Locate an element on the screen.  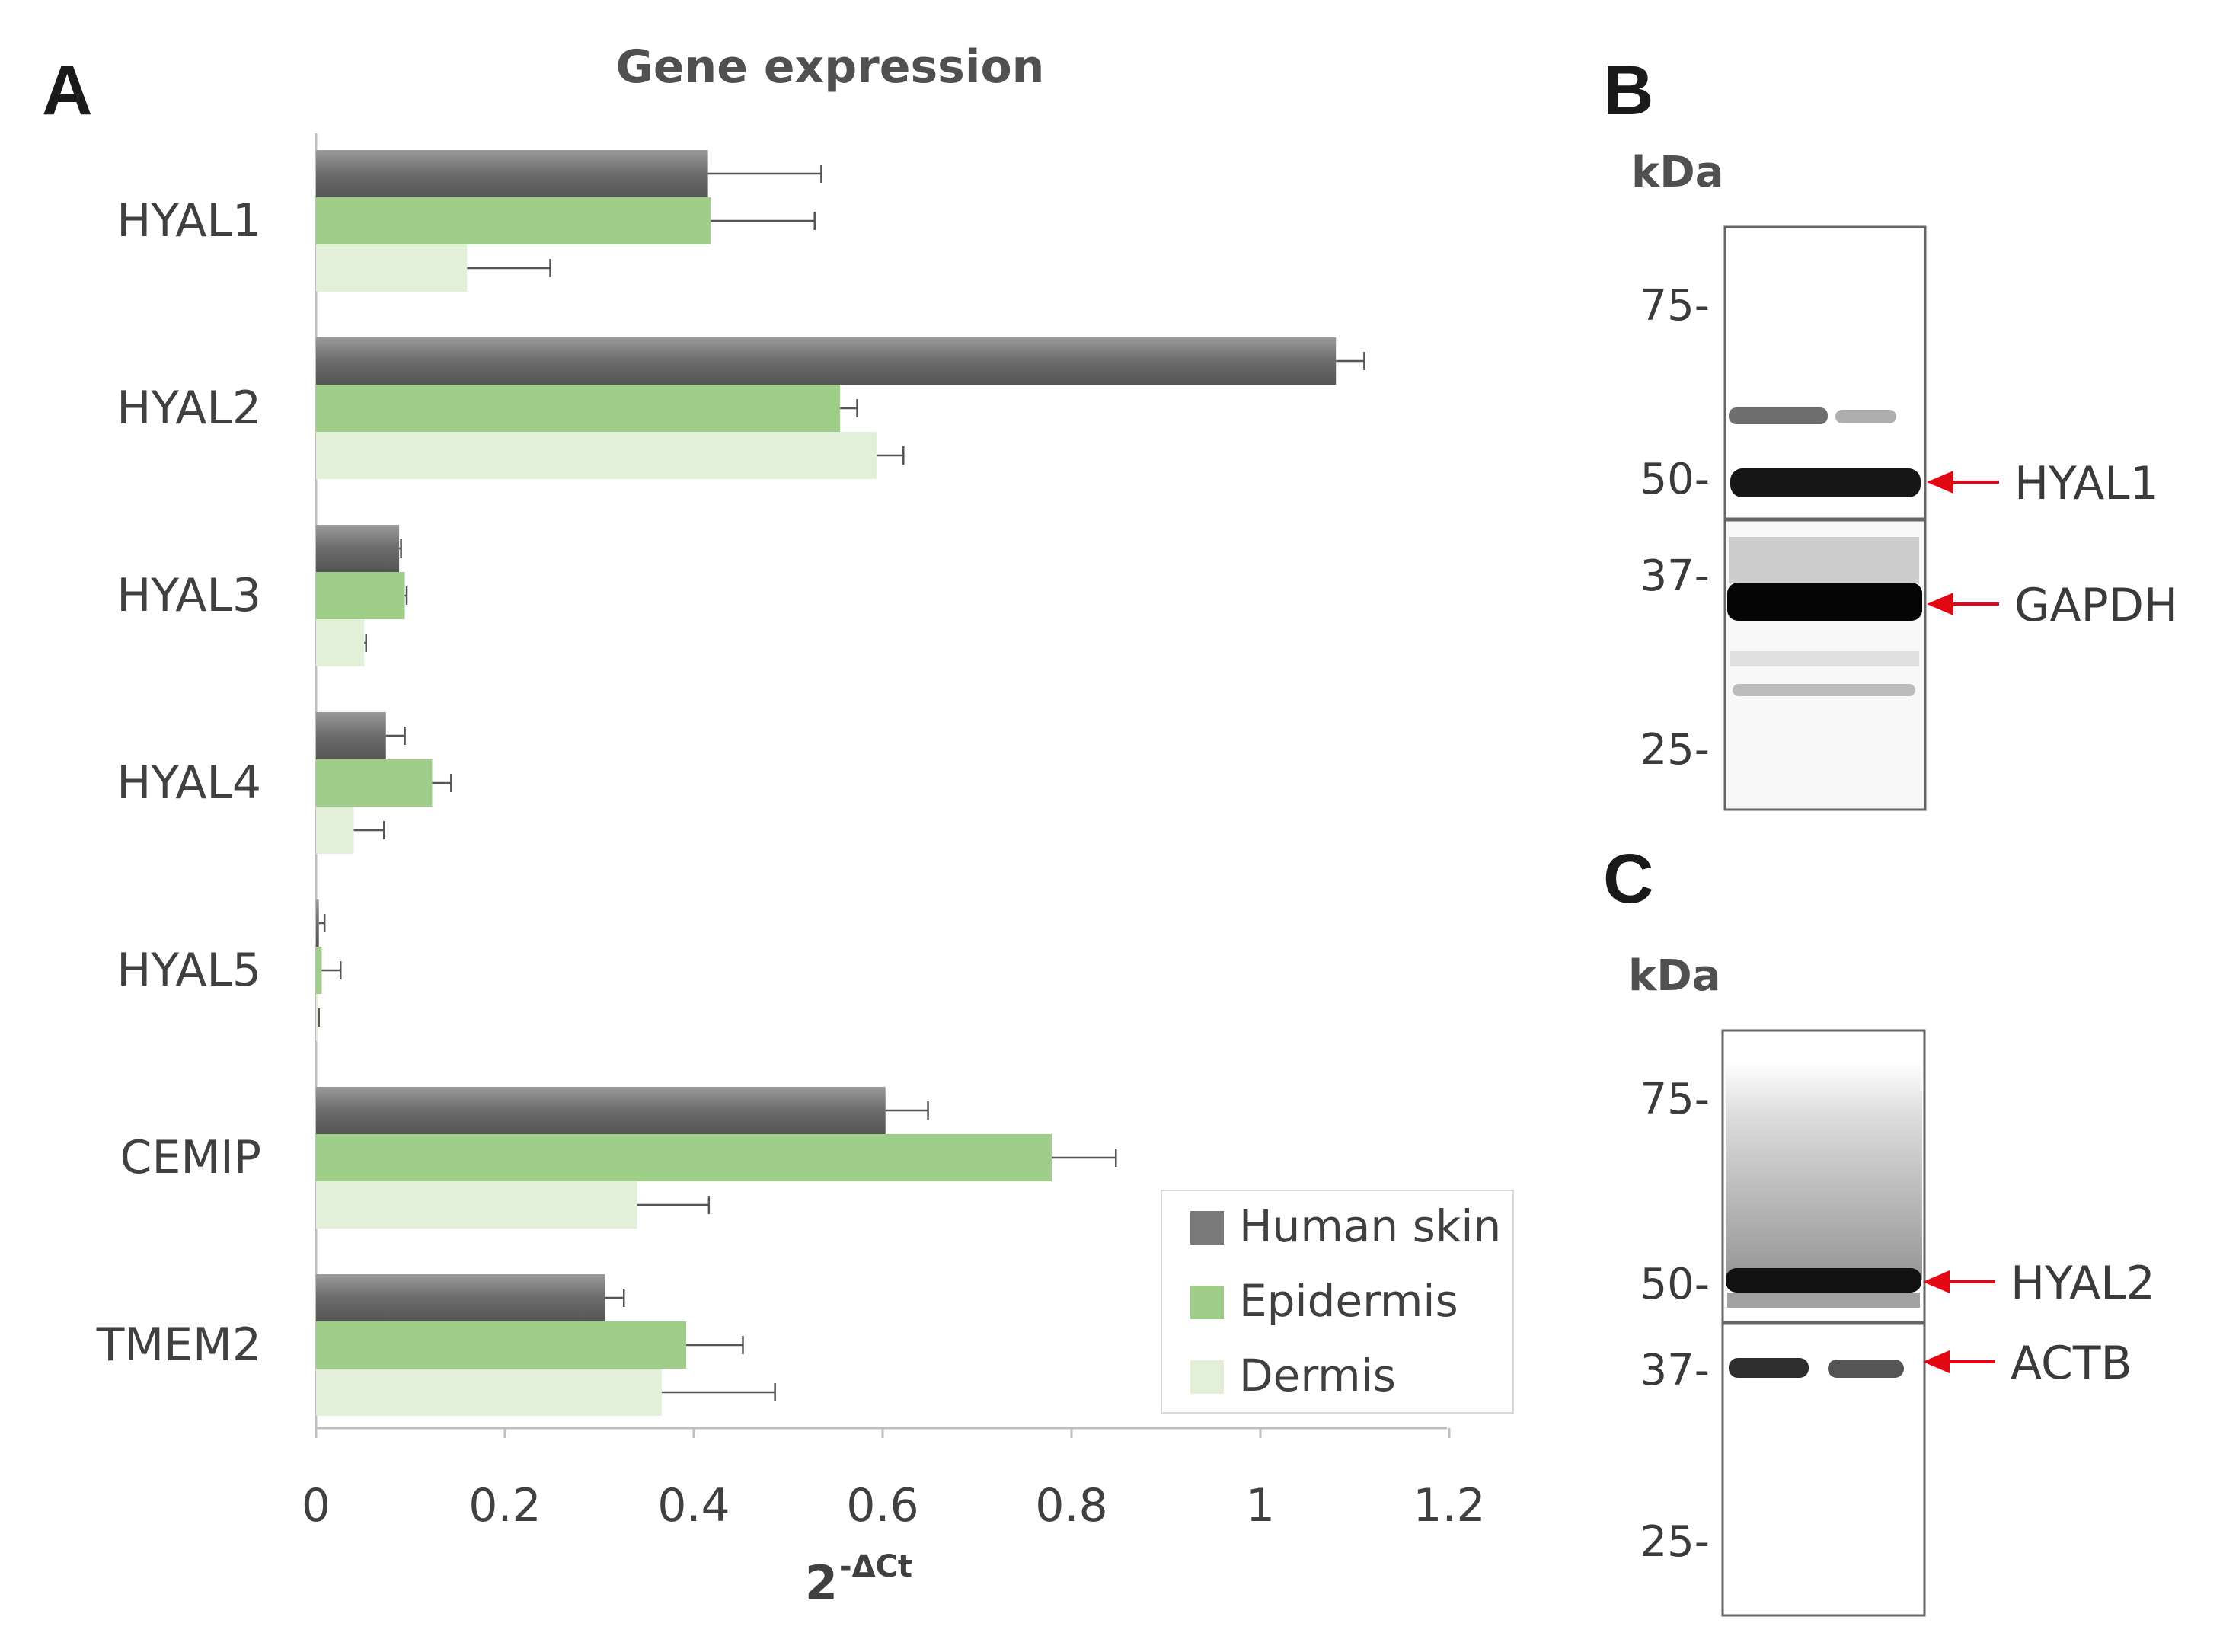
legend-label-epidermis: Epidermis is located at coordinates (1348, 1301).